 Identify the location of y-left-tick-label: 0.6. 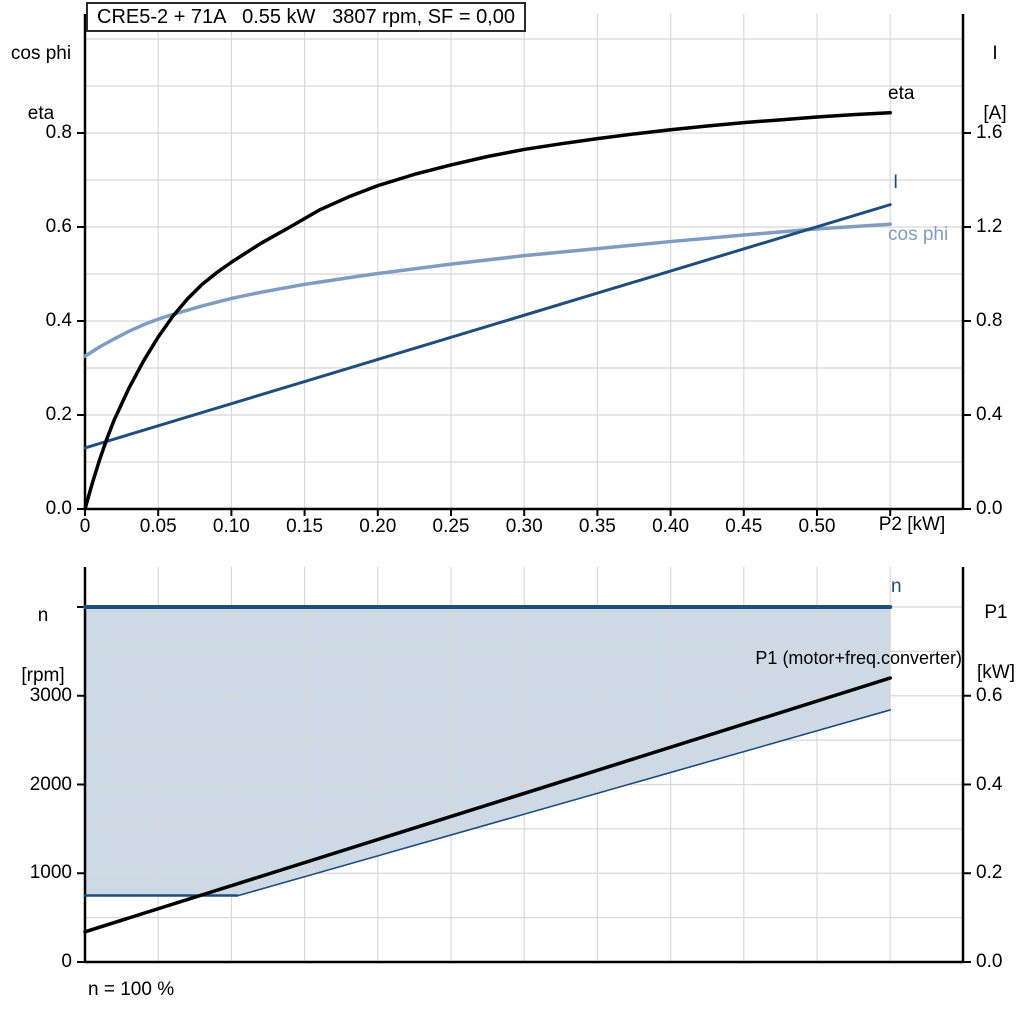
(58, 226).